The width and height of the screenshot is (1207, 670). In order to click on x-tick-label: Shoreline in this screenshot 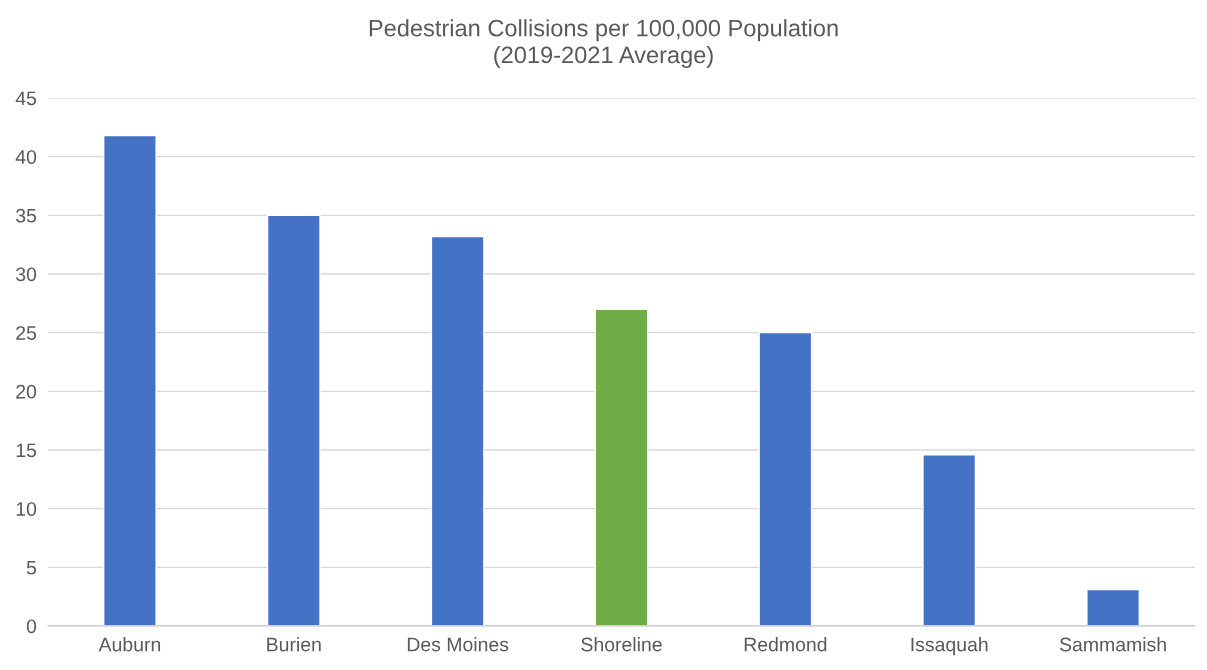, I will do `click(621, 644)`.